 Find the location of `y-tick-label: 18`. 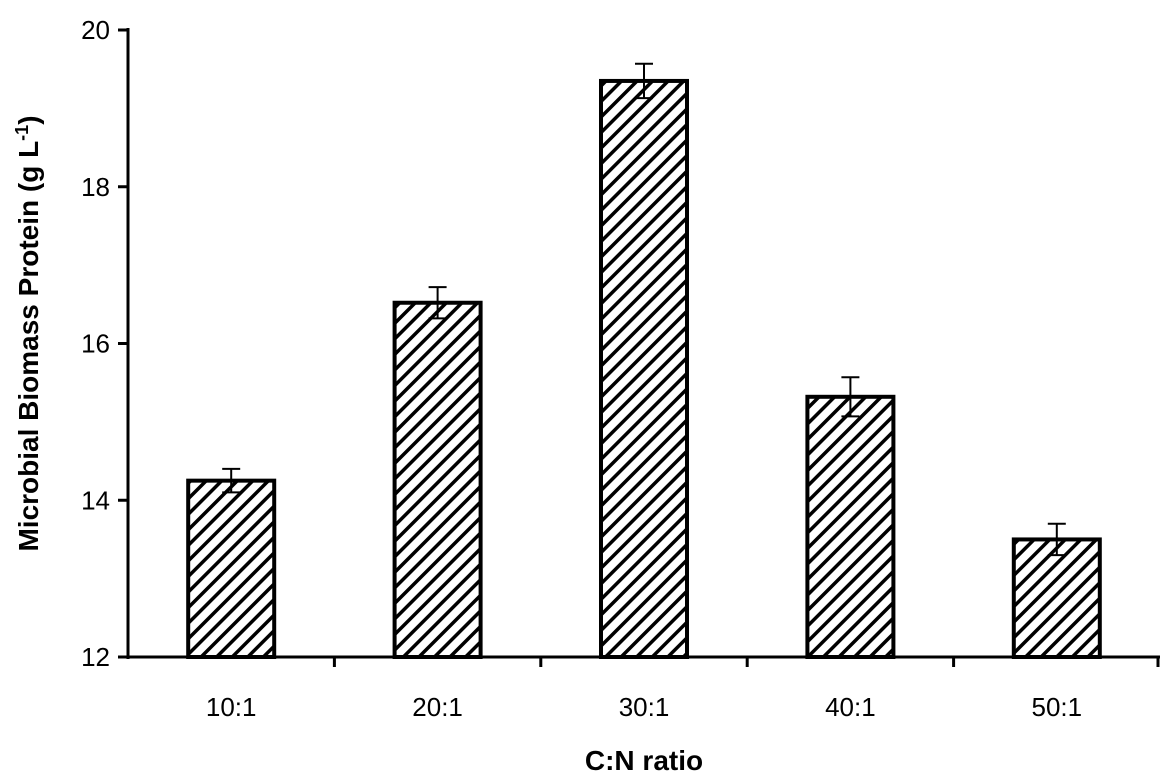

y-tick-label: 18 is located at coordinates (95, 187).